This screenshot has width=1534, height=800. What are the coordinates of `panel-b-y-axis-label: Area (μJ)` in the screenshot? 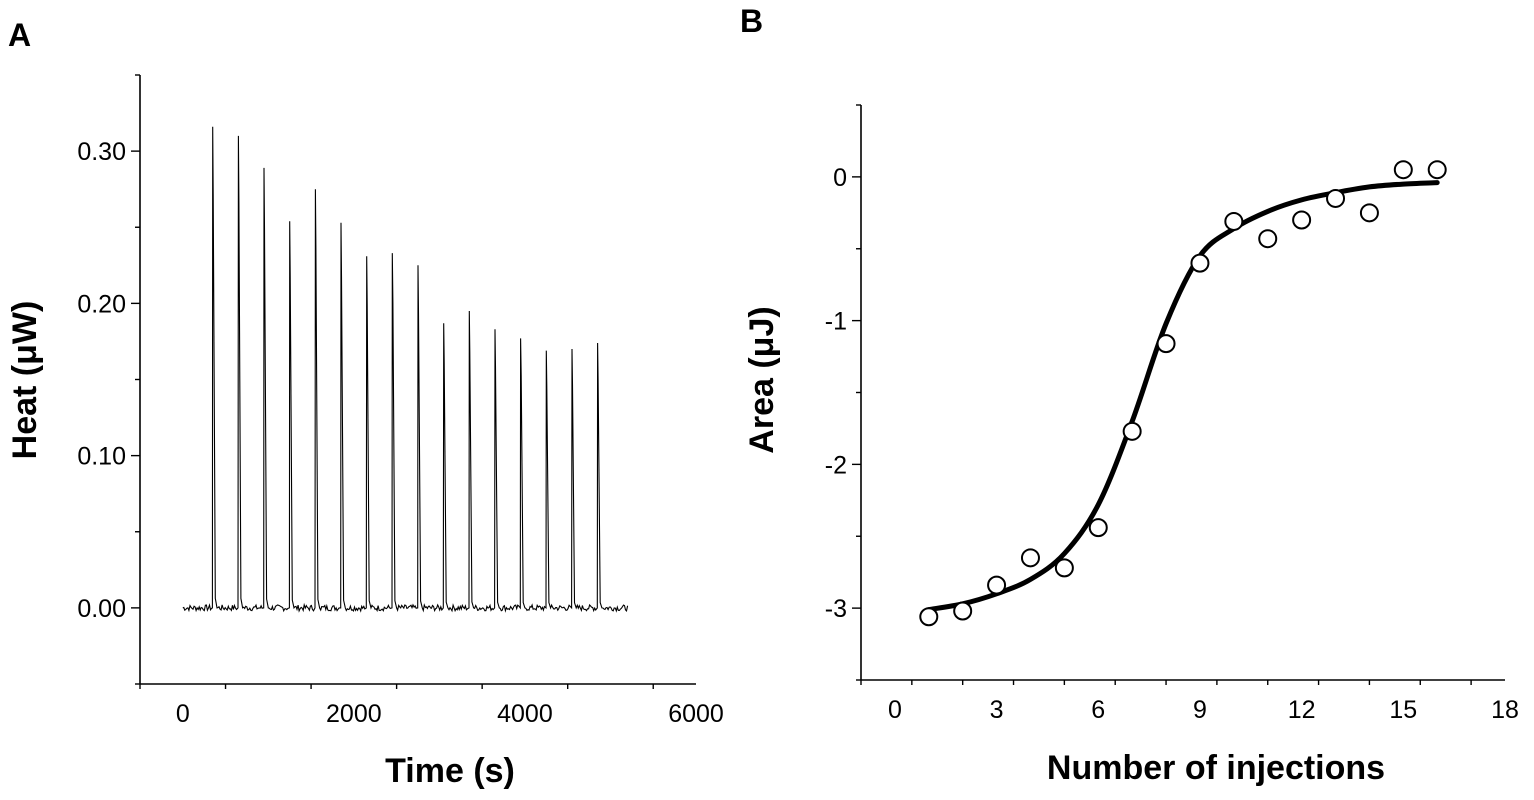 It's located at (762, 379).